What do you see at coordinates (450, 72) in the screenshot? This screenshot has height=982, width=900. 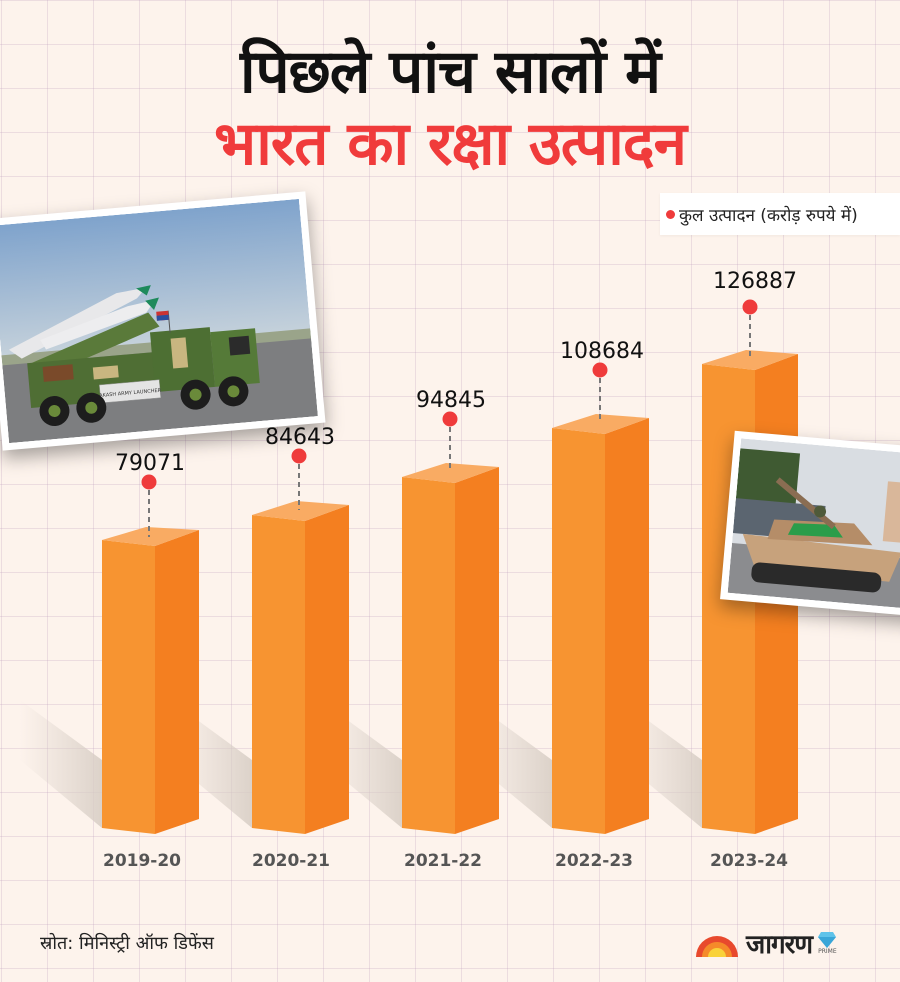 I see `title-line-1: पिछले पांच सालों में` at bounding box center [450, 72].